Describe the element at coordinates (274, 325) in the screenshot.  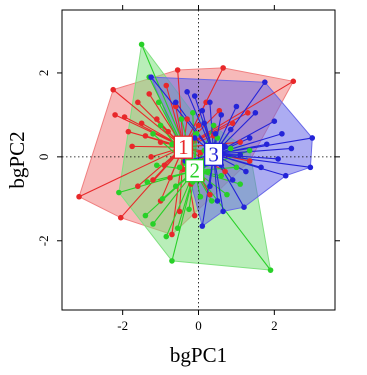
I see `x-tick-label-2: 2` at that location.